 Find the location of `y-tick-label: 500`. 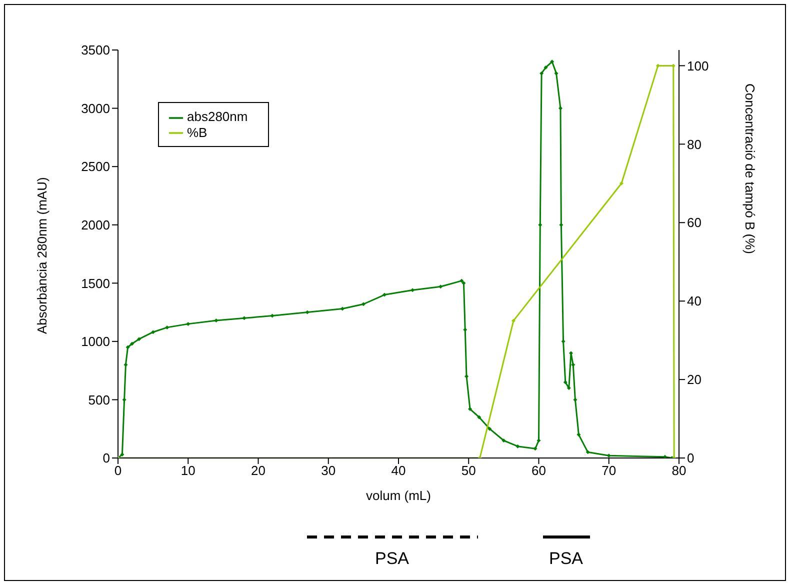

y-tick-label: 500 is located at coordinates (99, 400).